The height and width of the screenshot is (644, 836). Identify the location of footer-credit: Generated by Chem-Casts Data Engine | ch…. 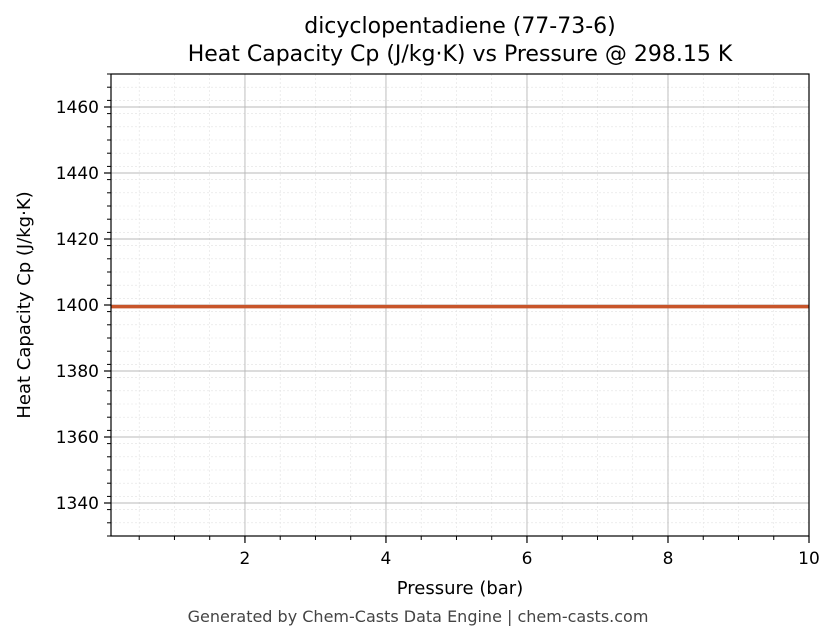
(418, 616).